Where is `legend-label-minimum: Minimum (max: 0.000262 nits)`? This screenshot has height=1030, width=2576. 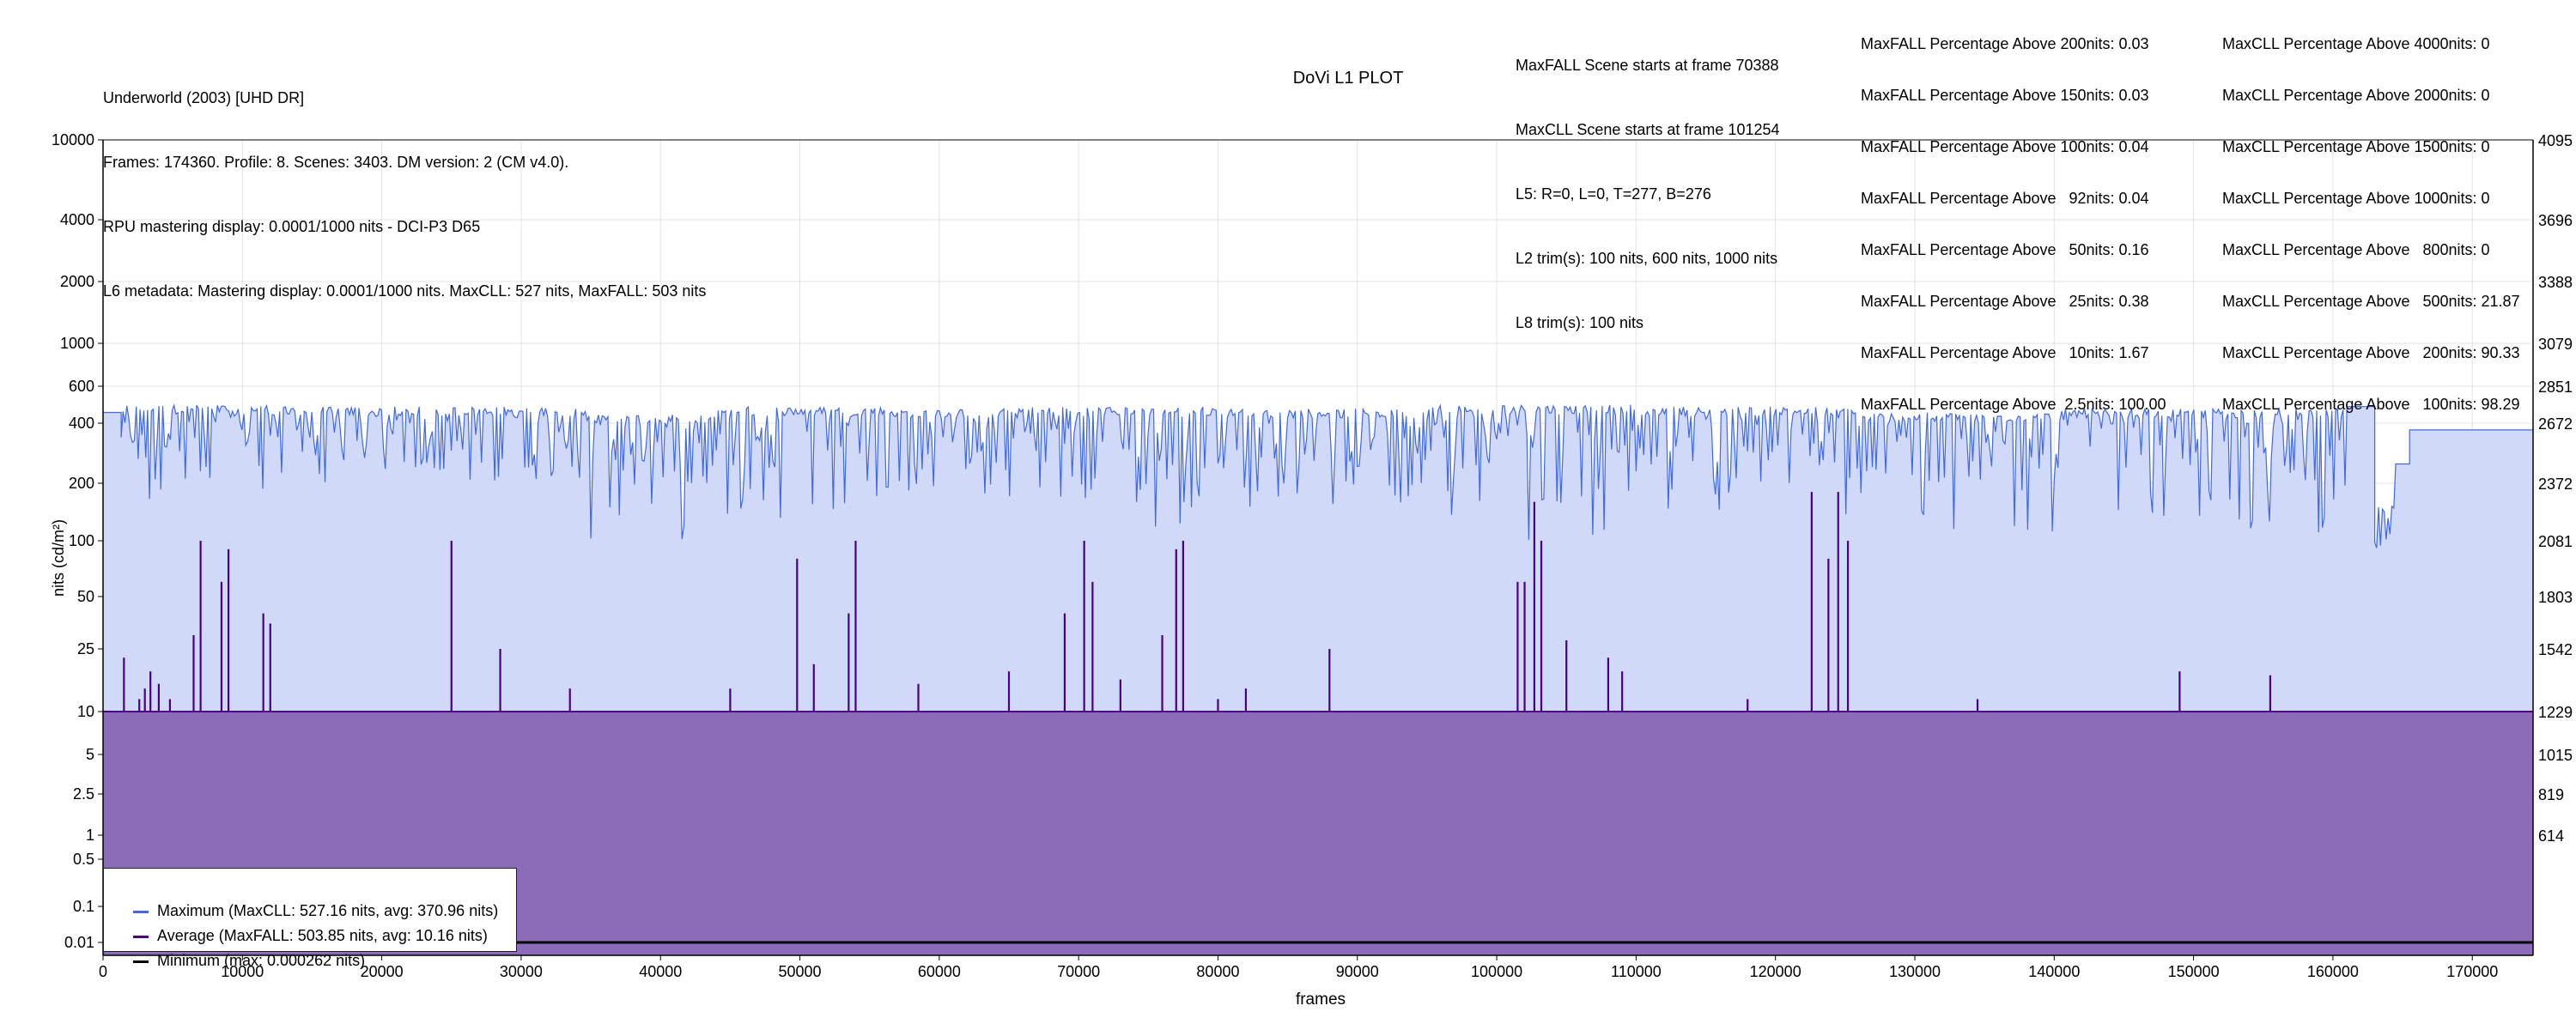 legend-label-minimum: Minimum (max: 0.000262 nits) is located at coordinates (261, 960).